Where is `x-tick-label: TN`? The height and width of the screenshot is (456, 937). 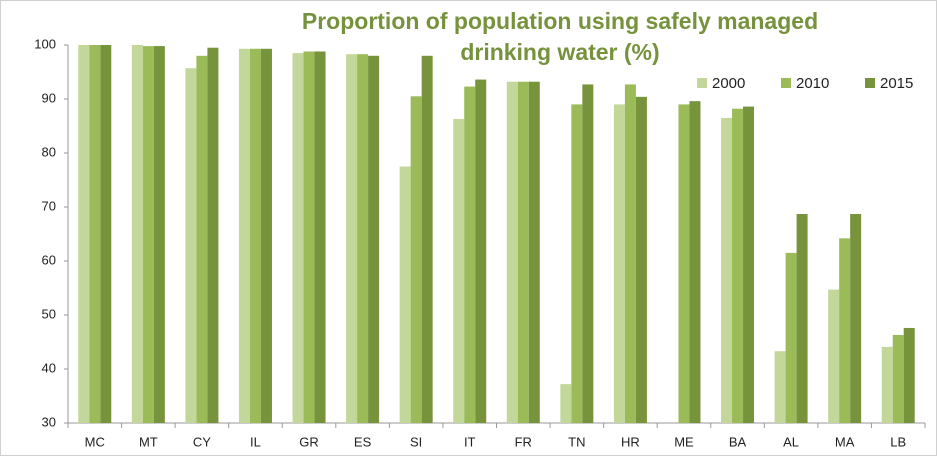 x-tick-label: TN is located at coordinates (576, 441).